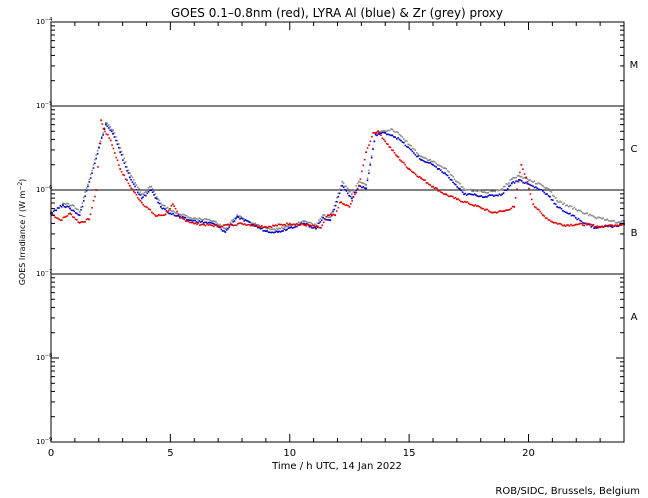 This screenshot has height=498, width=648. What do you see at coordinates (528, 453) in the screenshot?
I see `x-tick-label: 20` at bounding box center [528, 453].